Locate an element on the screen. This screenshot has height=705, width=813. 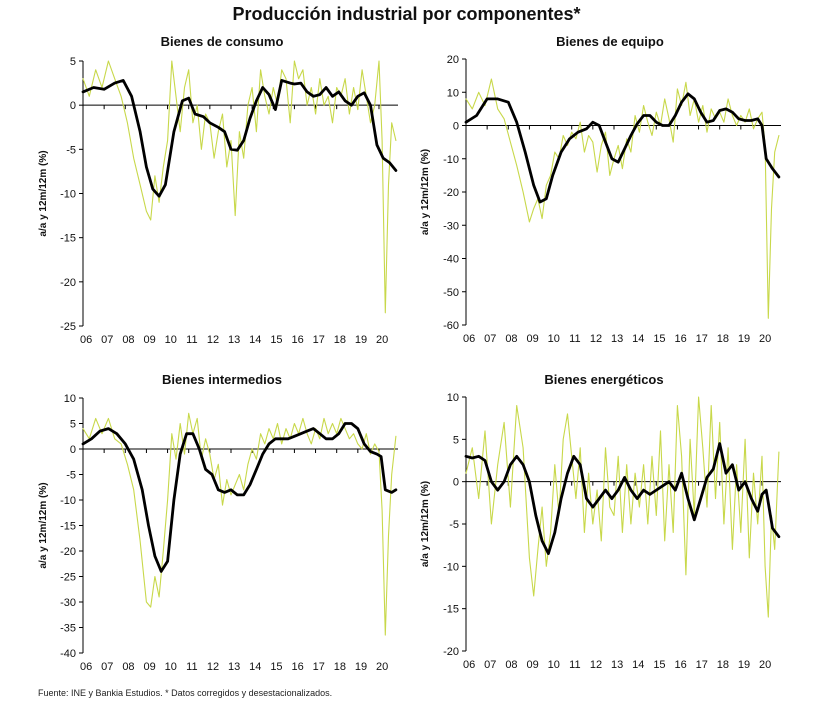
y-tick-label: -30 is located at coordinates (451, 226).